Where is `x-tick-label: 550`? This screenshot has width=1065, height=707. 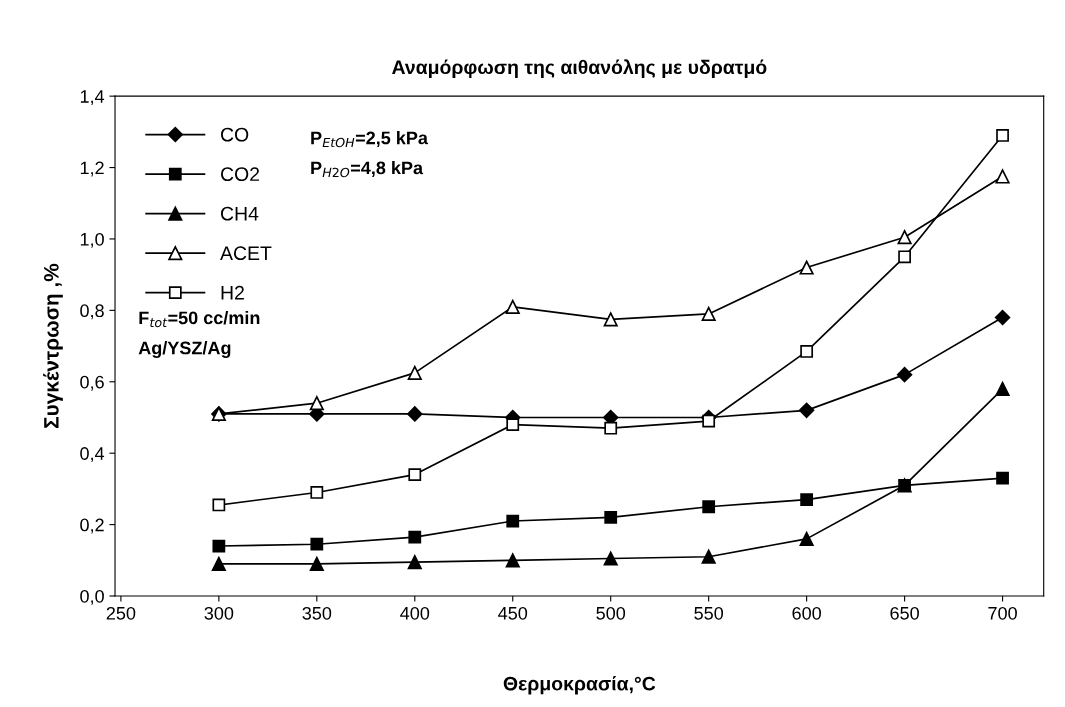 x-tick-label: 550 is located at coordinates (709, 613).